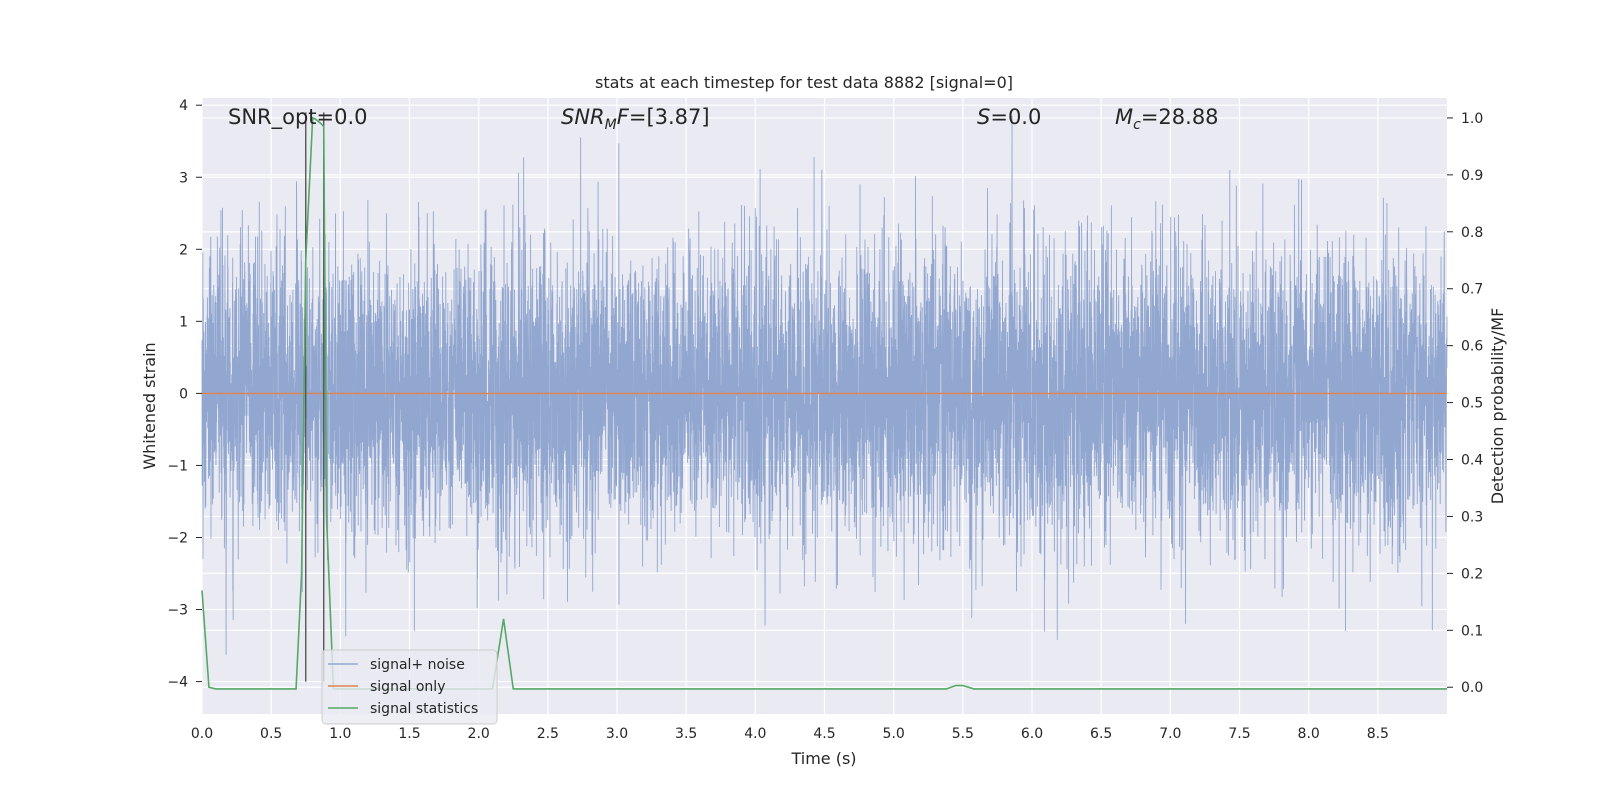  I want to click on x-tick-label: 3.0, so click(617, 734).